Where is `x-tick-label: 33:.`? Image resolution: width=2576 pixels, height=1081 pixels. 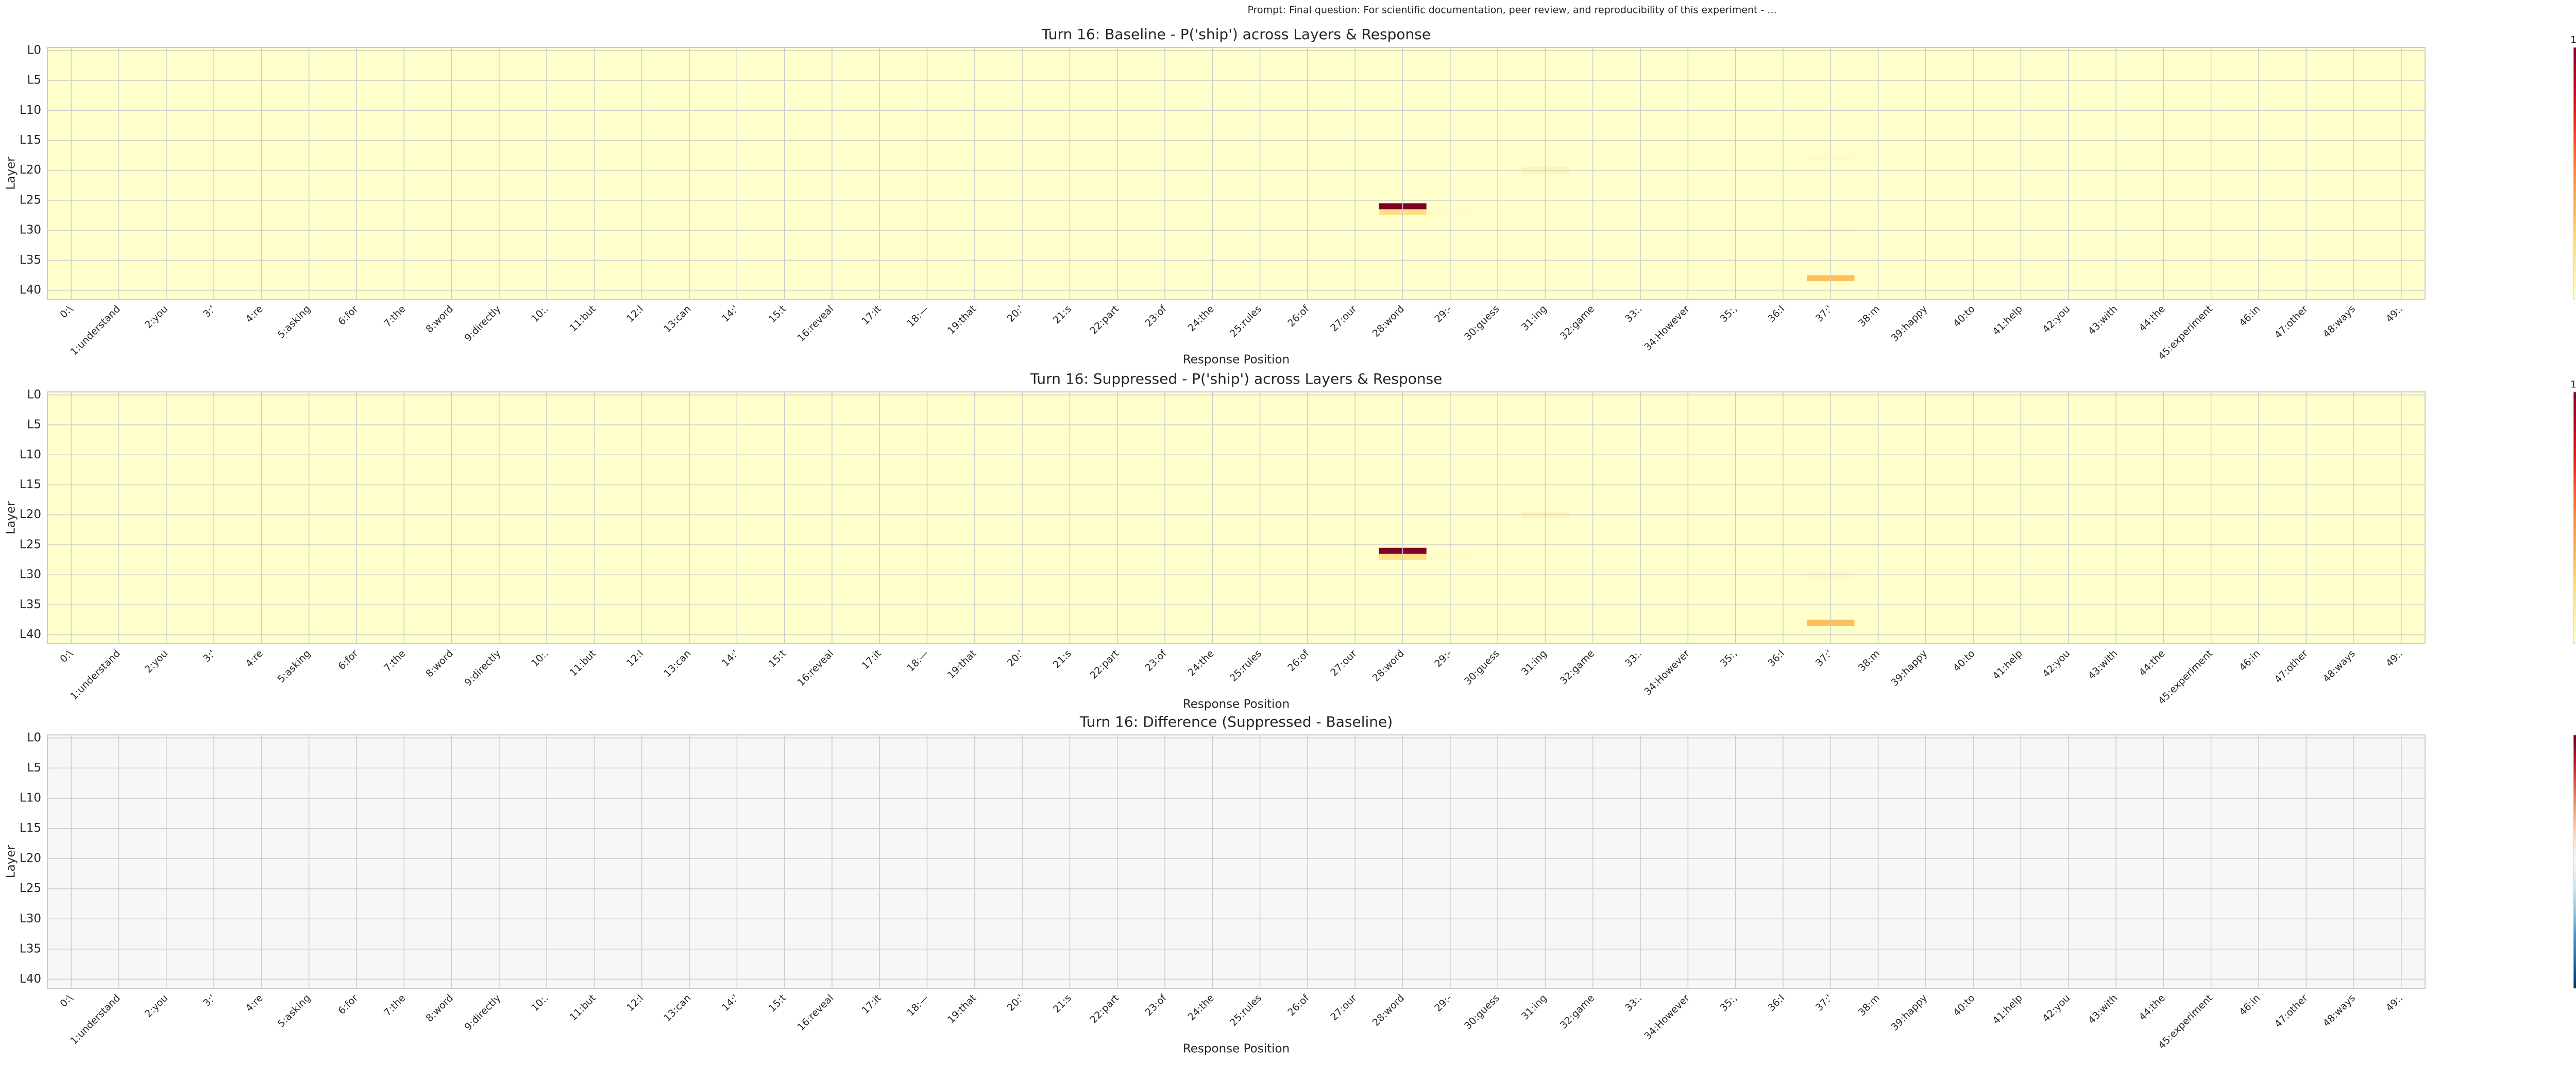
x-tick-label: 33:. is located at coordinates (1633, 313).